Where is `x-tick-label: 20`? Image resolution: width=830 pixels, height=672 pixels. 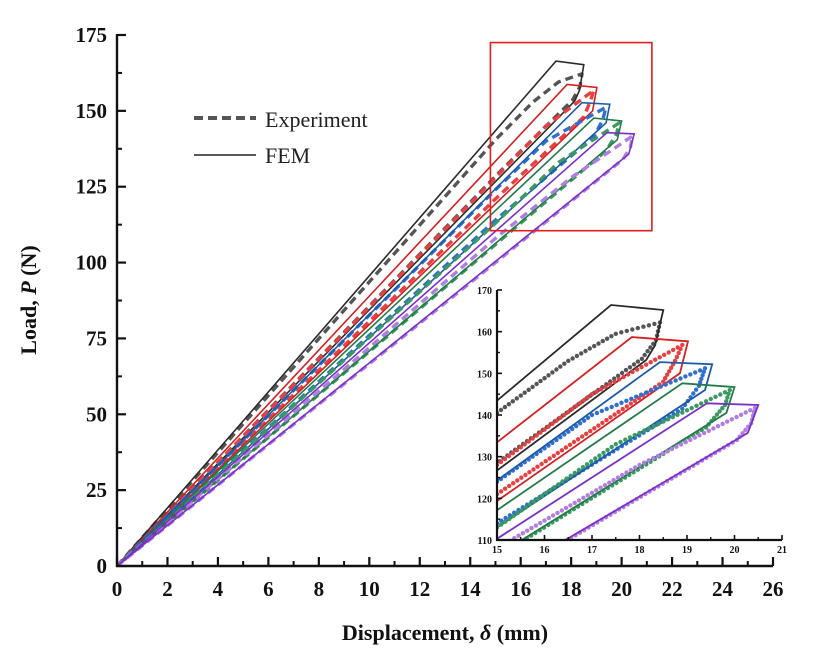 x-tick-label: 20 is located at coordinates (621, 589).